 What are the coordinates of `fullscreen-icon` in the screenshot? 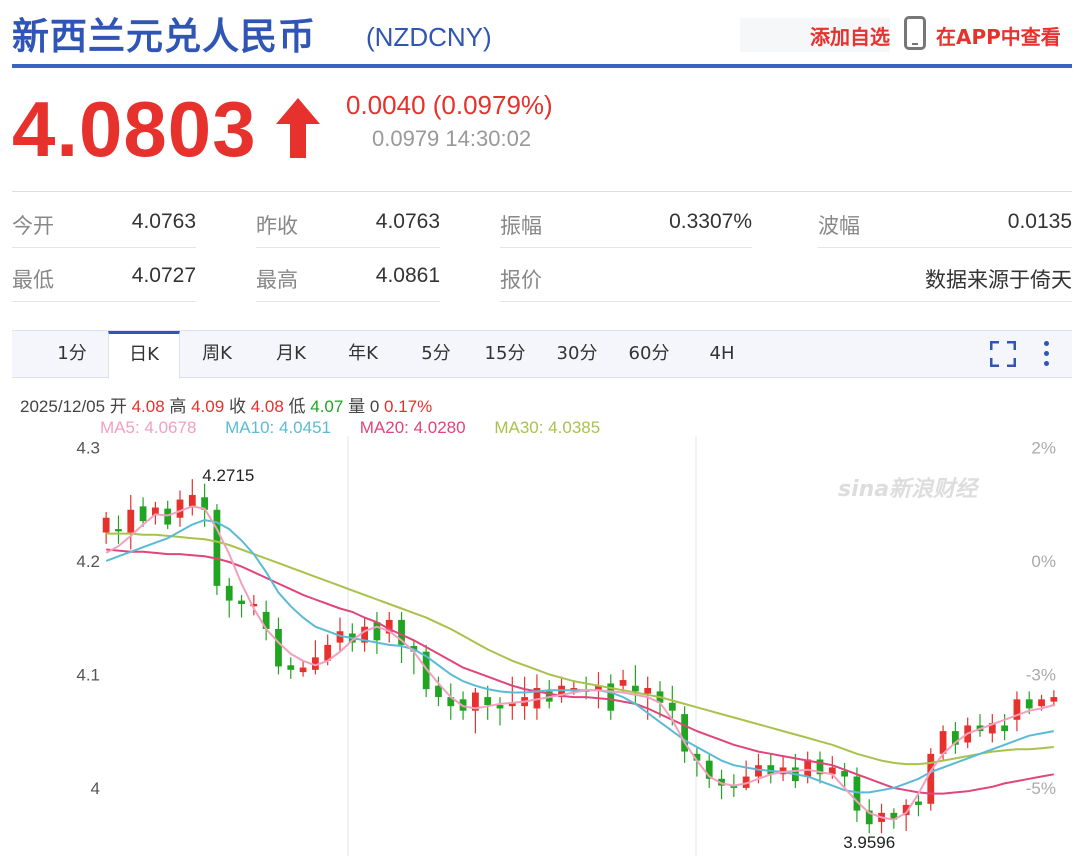 It's located at (1003, 354).